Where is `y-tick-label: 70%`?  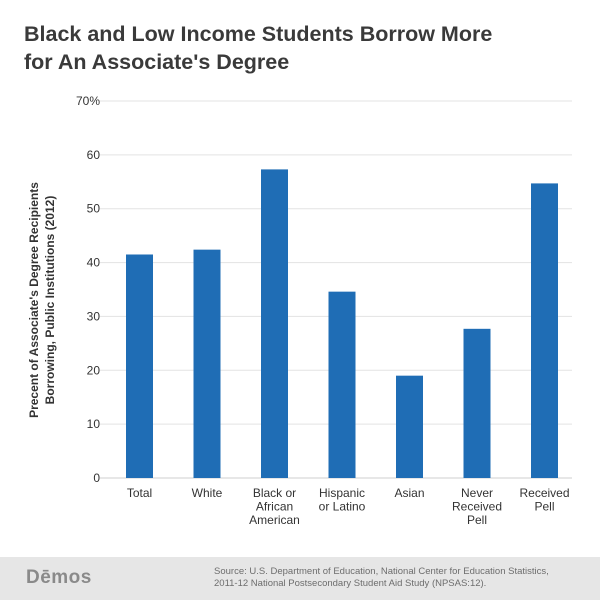
y-tick-label: 70% is located at coordinates (88, 101).